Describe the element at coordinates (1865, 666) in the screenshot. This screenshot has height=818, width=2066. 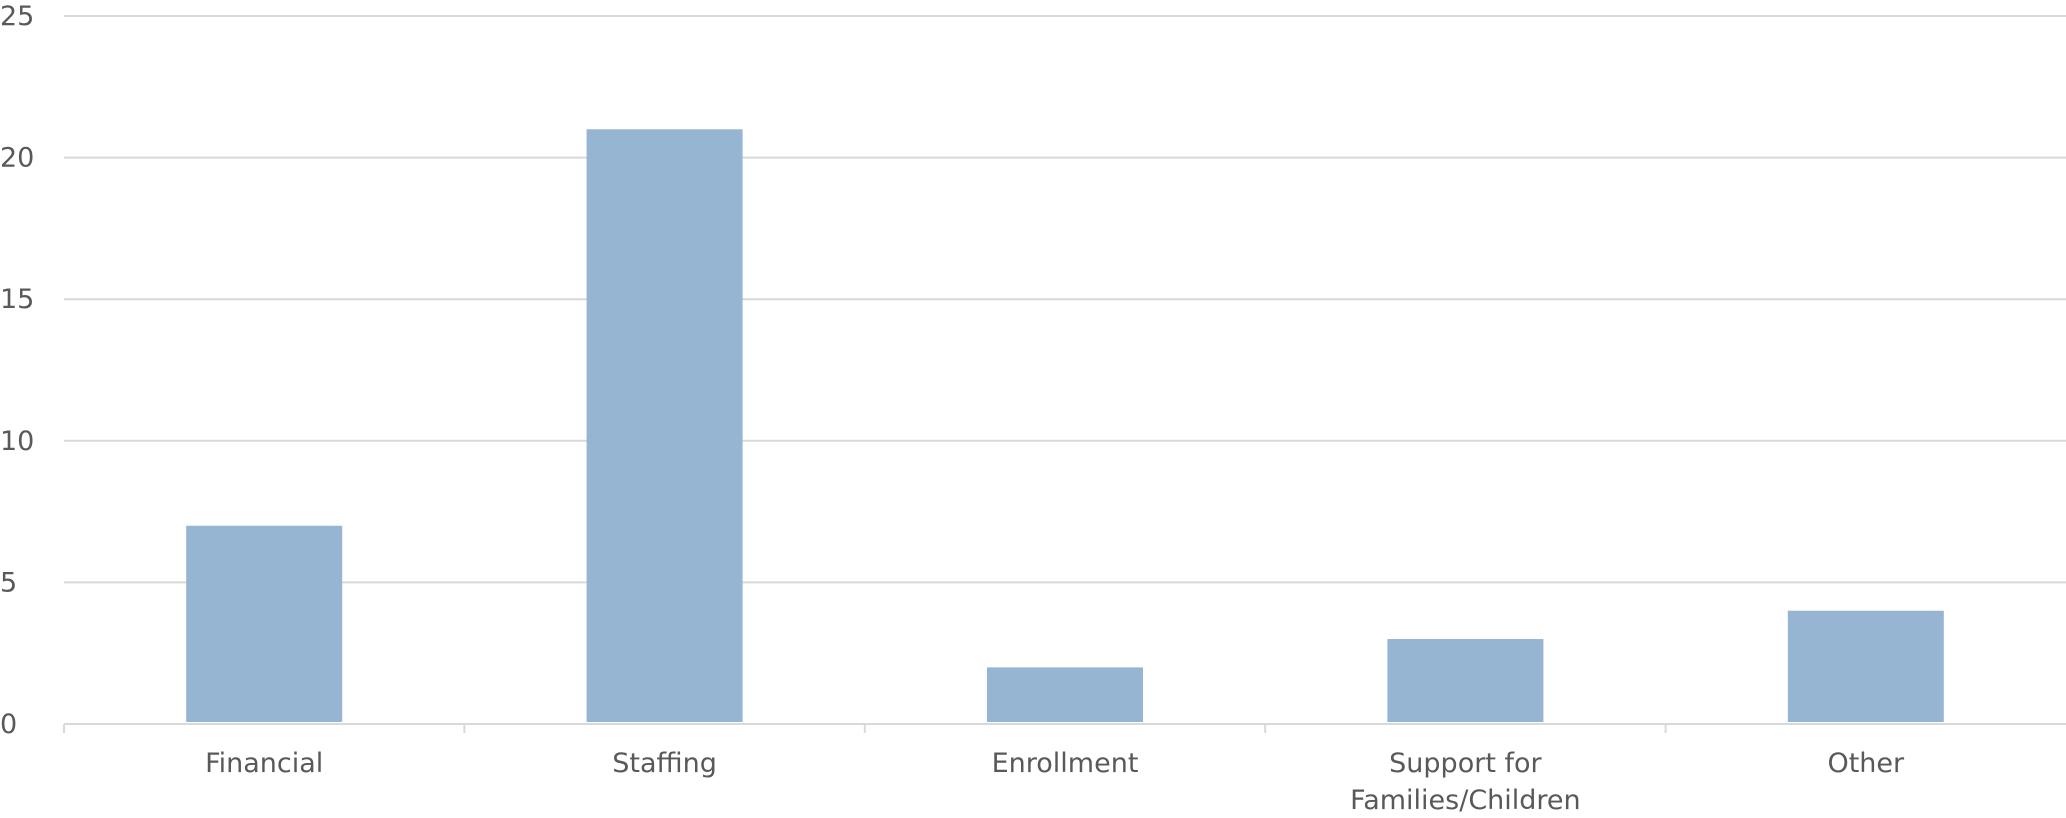
I see `bar-other` at that location.